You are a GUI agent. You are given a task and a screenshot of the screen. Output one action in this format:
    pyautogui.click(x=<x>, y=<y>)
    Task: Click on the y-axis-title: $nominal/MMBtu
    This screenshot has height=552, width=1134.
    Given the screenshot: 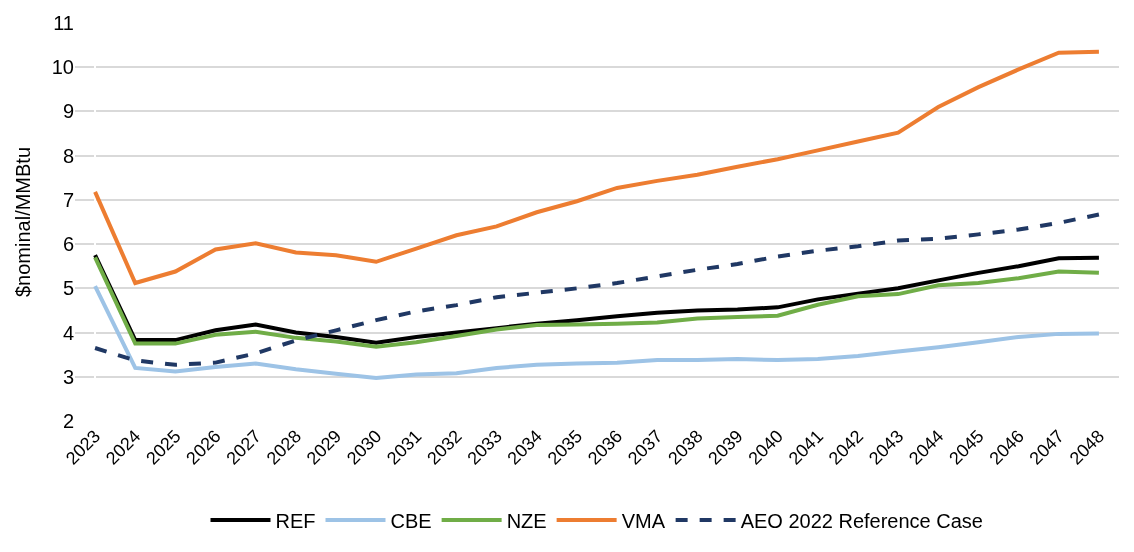 What is the action you would take?
    pyautogui.click(x=23, y=222)
    